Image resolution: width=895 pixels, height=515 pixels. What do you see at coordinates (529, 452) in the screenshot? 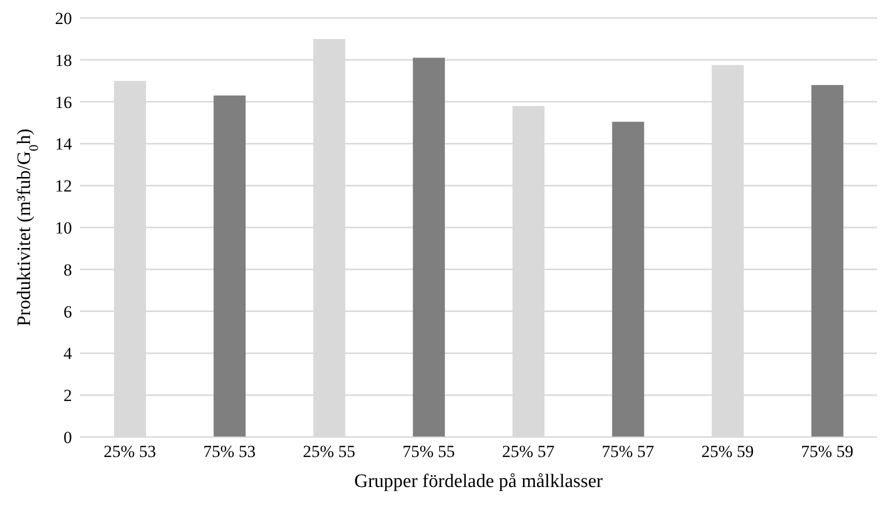
I see `x-tick-label: 25% 57` at bounding box center [529, 452].